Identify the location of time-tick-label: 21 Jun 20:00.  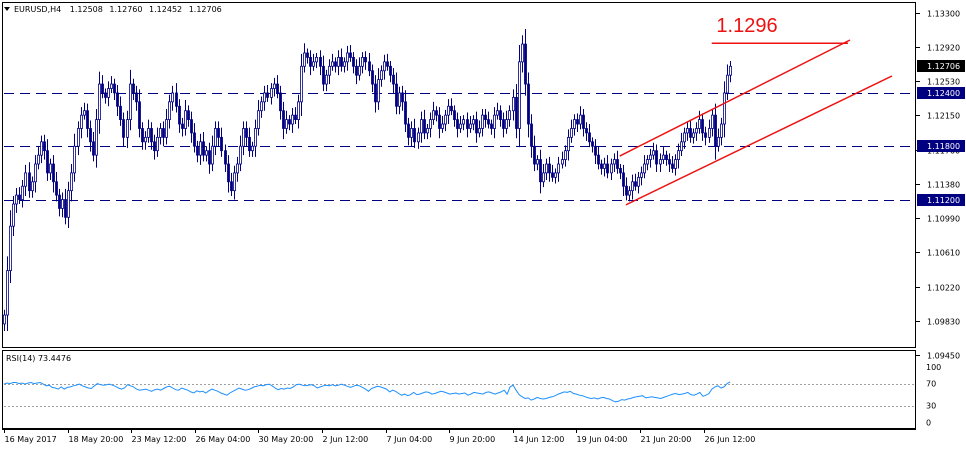
(666, 439).